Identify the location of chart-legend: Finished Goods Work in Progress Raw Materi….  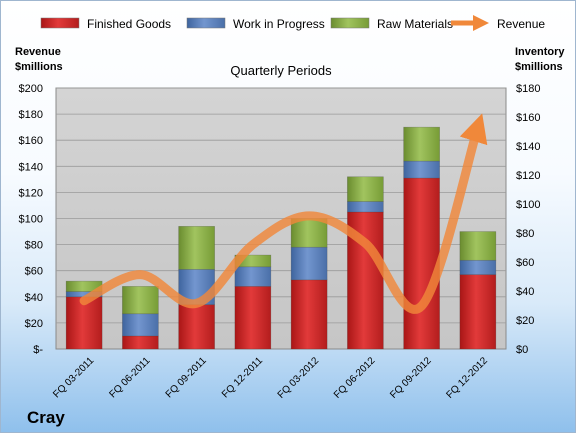
(292, 23).